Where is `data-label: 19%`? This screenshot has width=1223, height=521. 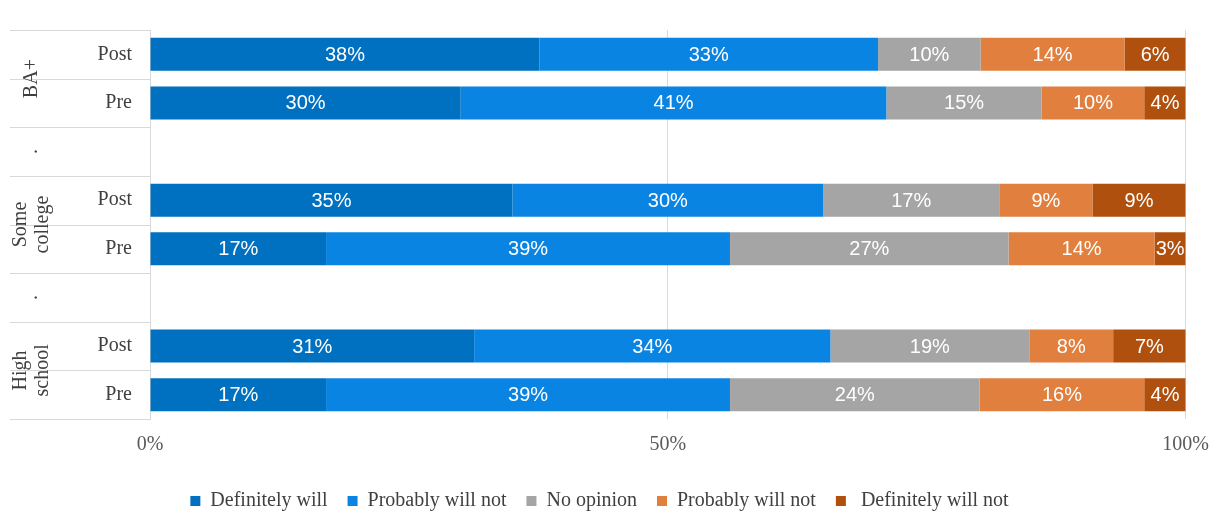
data-label: 19% is located at coordinates (930, 345).